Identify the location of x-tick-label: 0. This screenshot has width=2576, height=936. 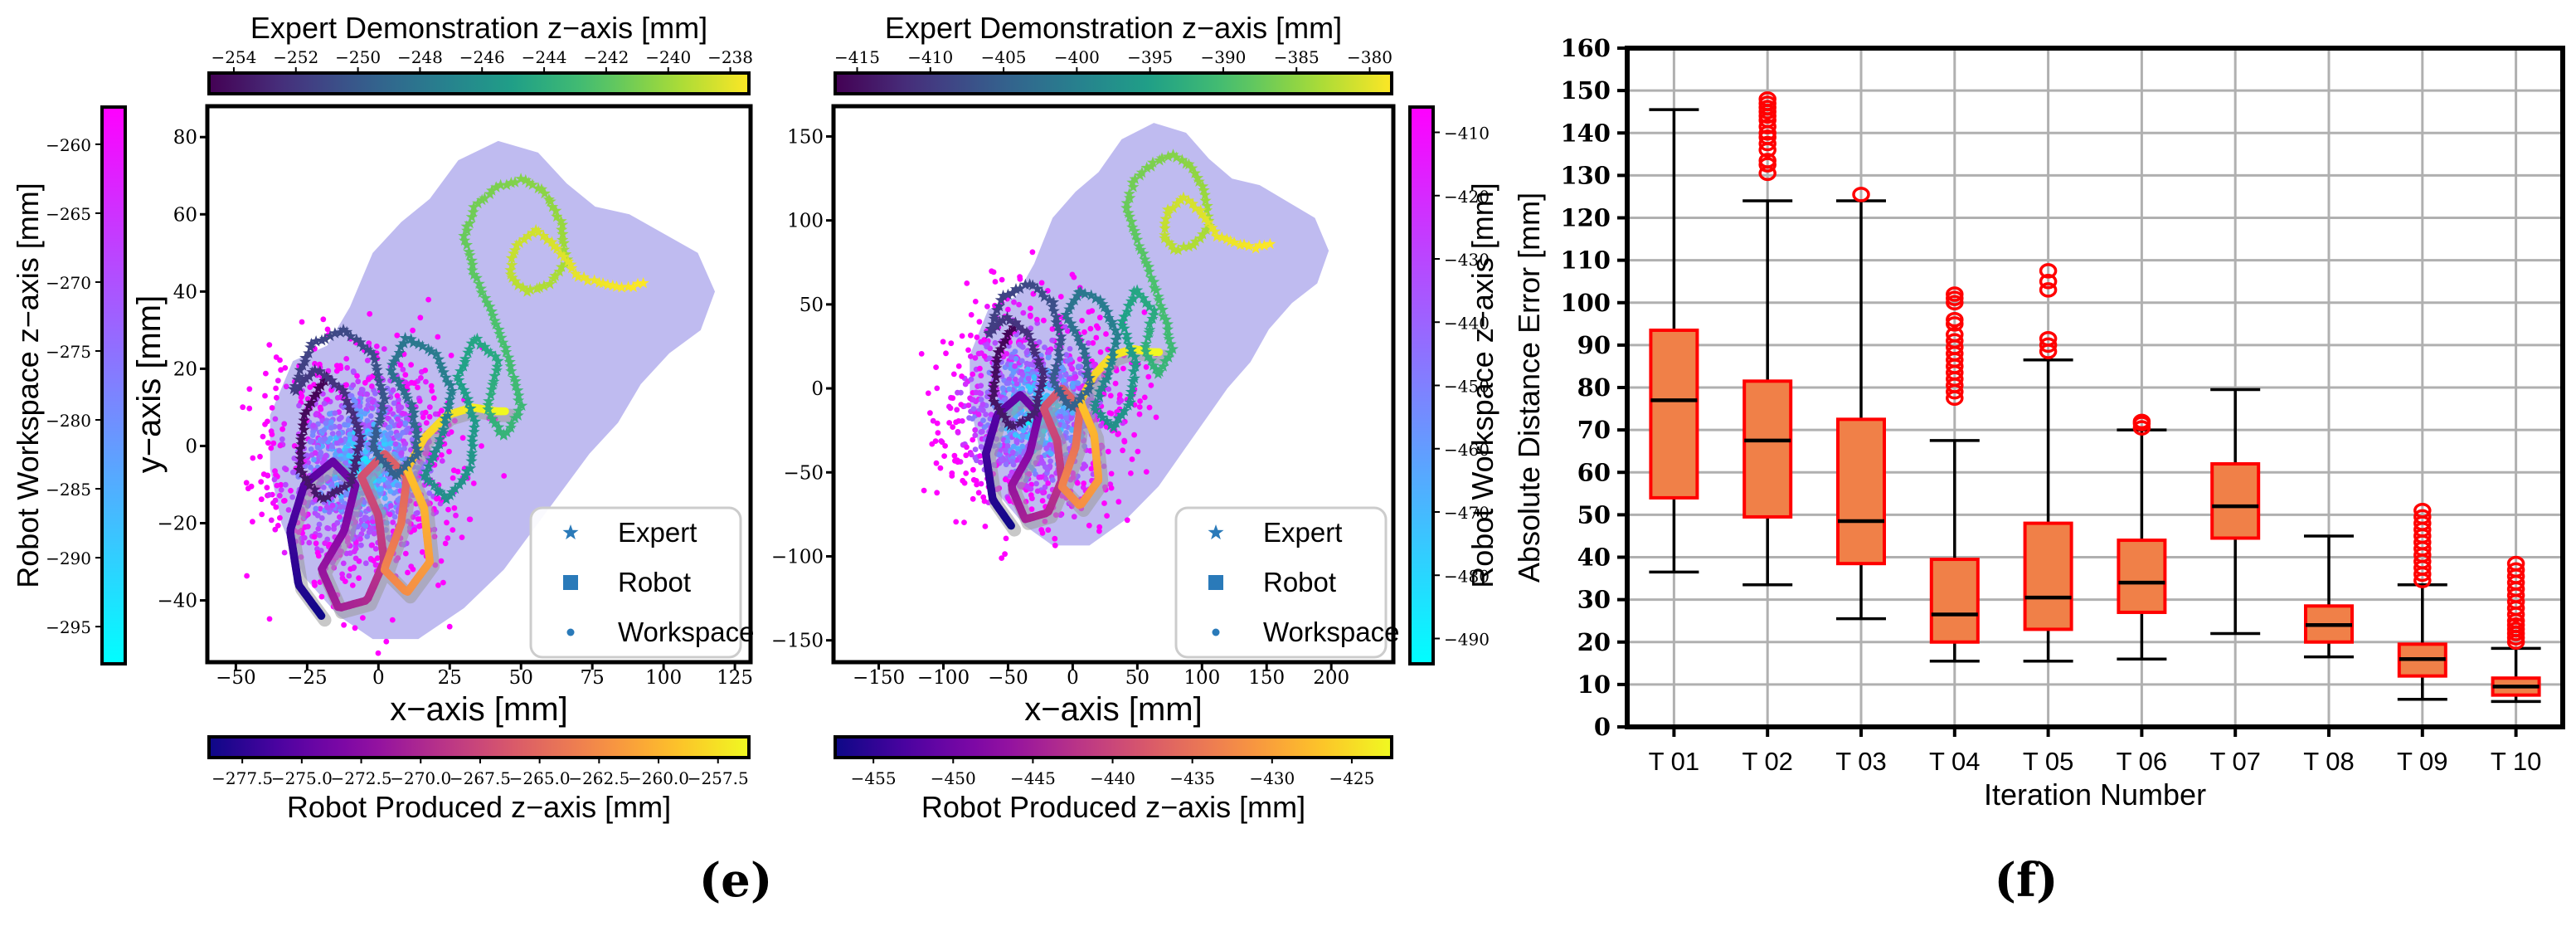
(1073, 678).